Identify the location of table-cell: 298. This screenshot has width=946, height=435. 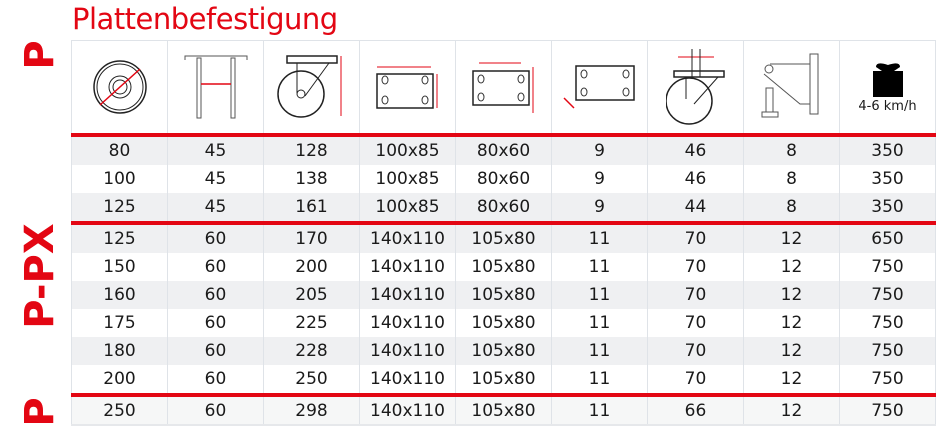
(311, 409).